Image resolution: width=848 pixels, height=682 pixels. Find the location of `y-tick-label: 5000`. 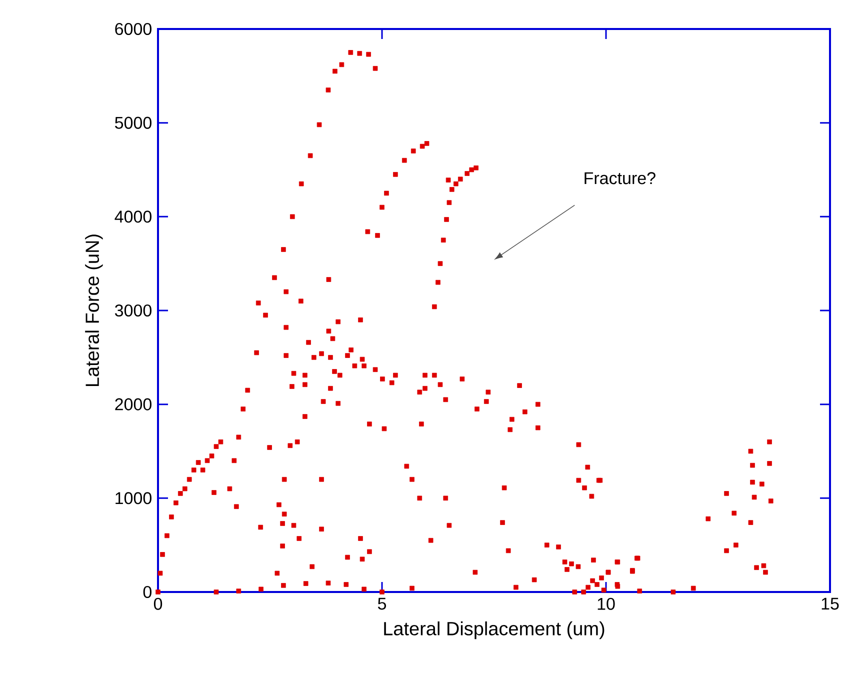

y-tick-label: 5000 is located at coordinates (133, 122).